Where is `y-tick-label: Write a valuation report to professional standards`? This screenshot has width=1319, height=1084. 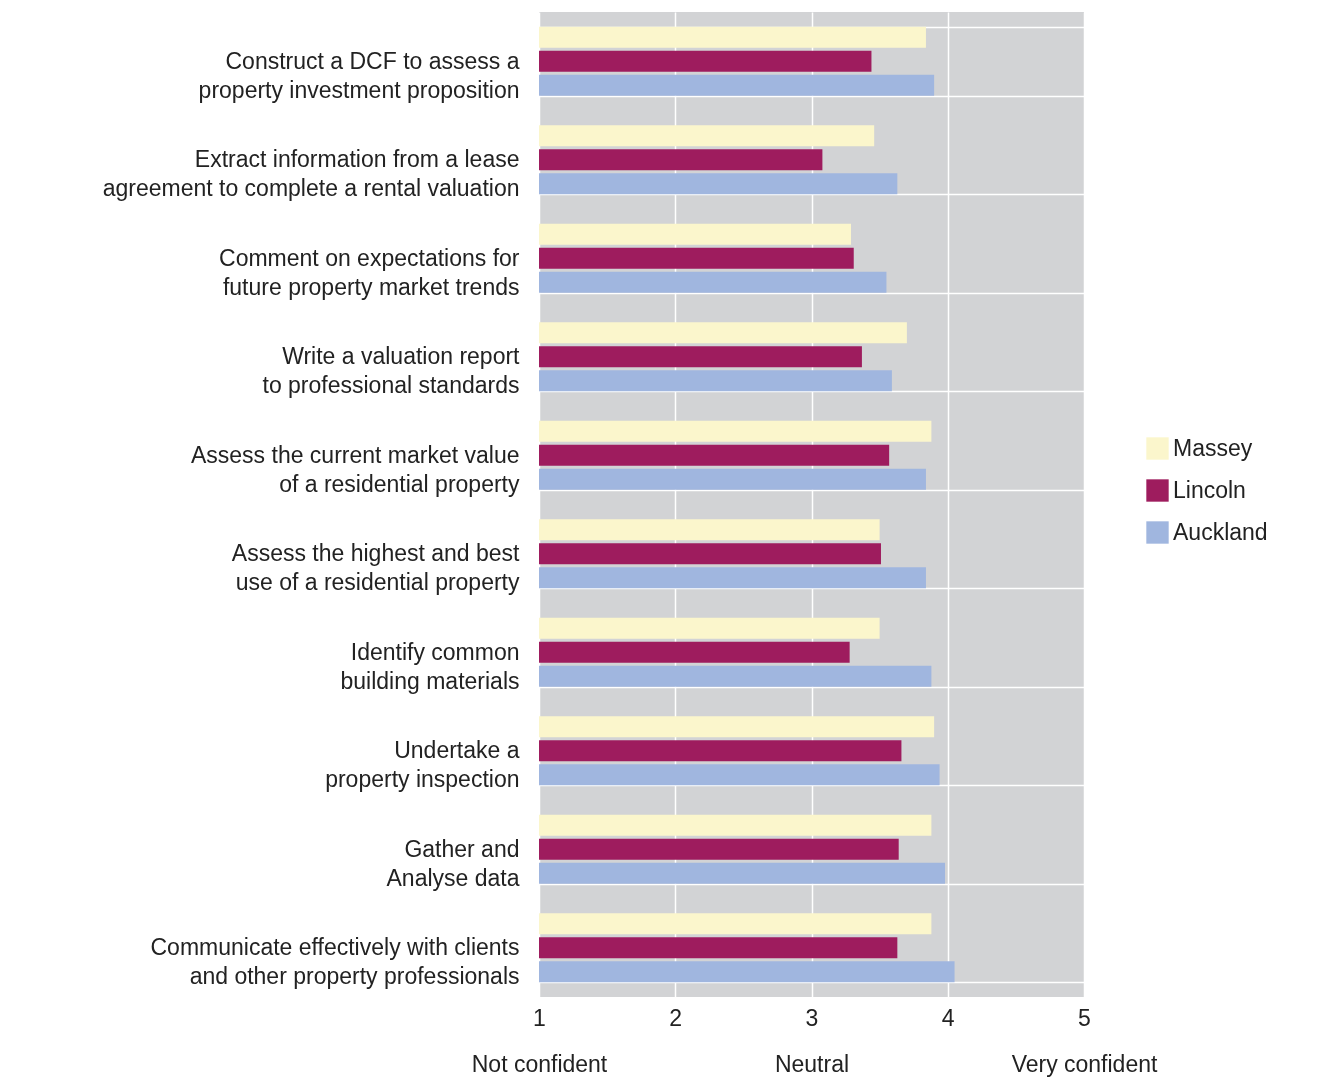
y-tick-label: Write a valuation report to professional standards is located at coordinates (391, 371).